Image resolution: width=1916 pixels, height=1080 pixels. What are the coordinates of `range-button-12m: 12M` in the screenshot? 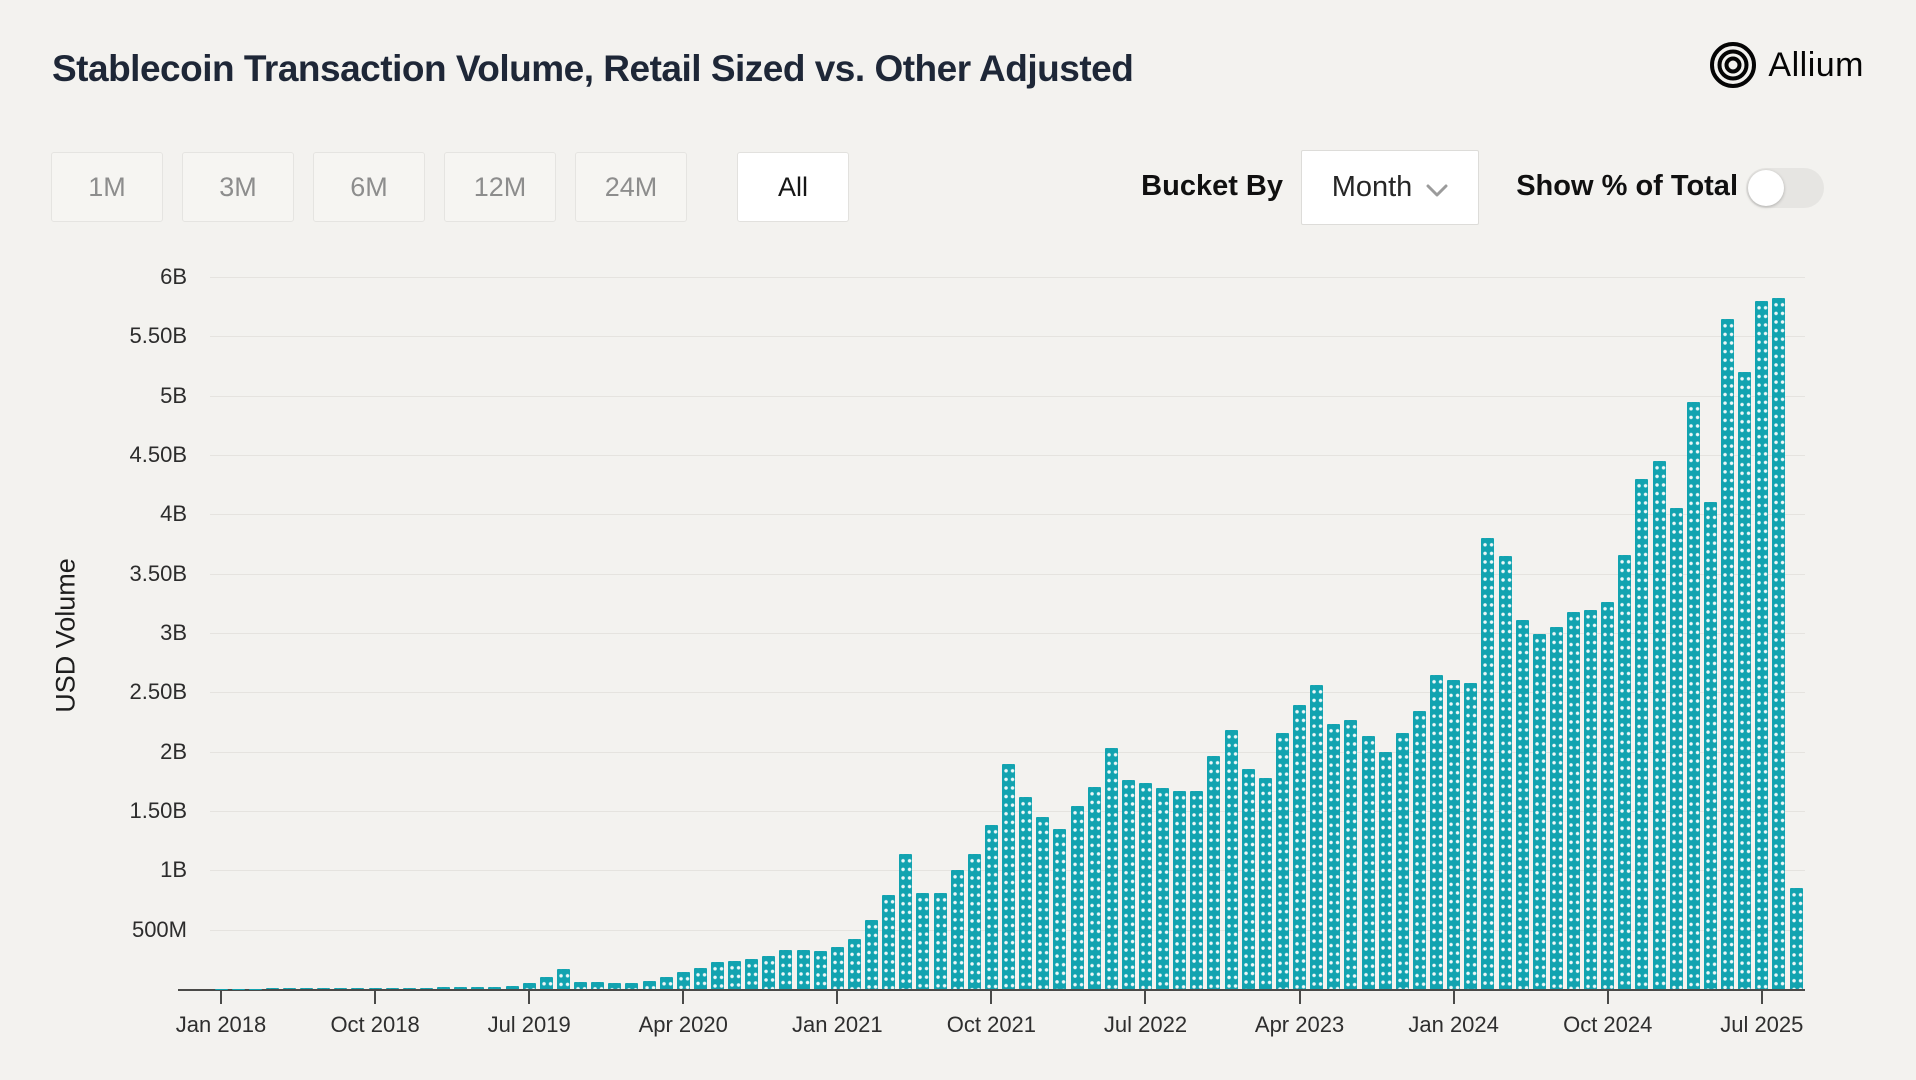 It's located at (500, 187).